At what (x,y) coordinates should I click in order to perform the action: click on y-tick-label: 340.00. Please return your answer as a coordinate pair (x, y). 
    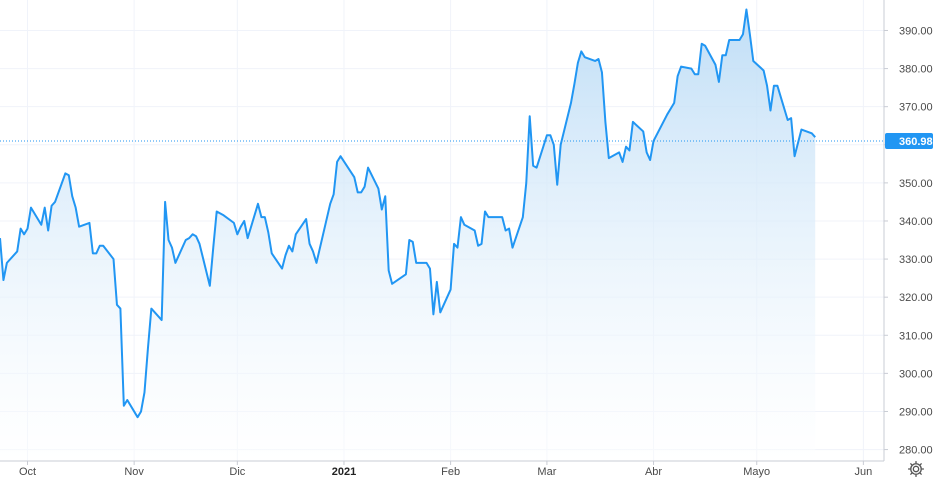
    Looking at the image, I should click on (916, 222).